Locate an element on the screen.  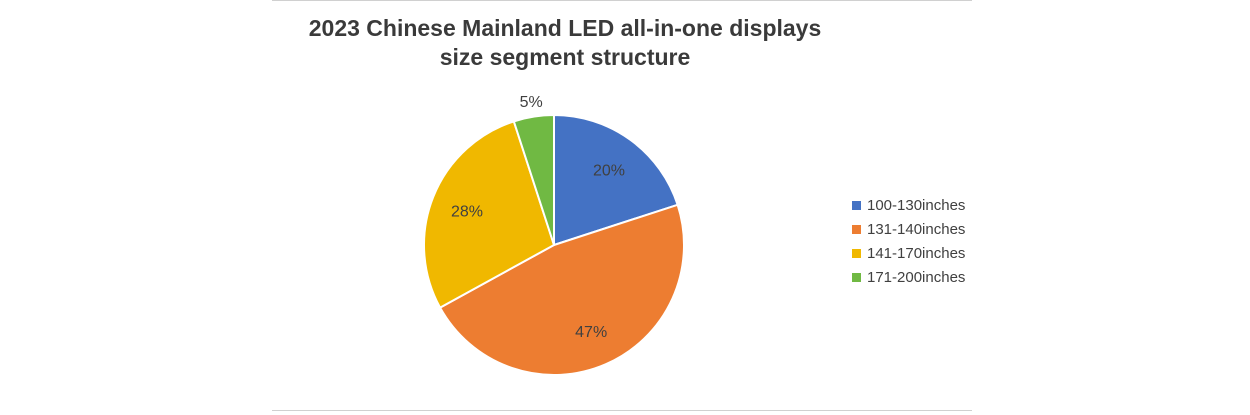
legend-item-100-130: 100-130inches is located at coordinates (908, 205).